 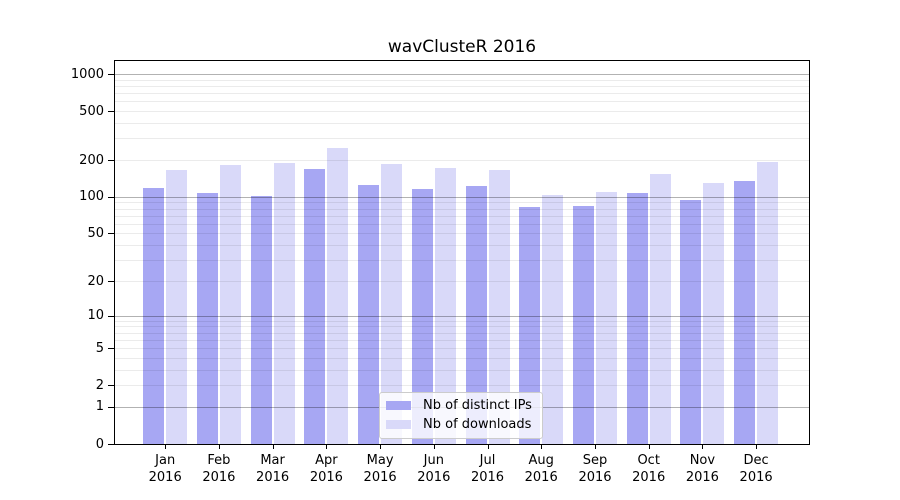 I want to click on legend-label-ips: Nb of distinct IPs, so click(x=477, y=405).